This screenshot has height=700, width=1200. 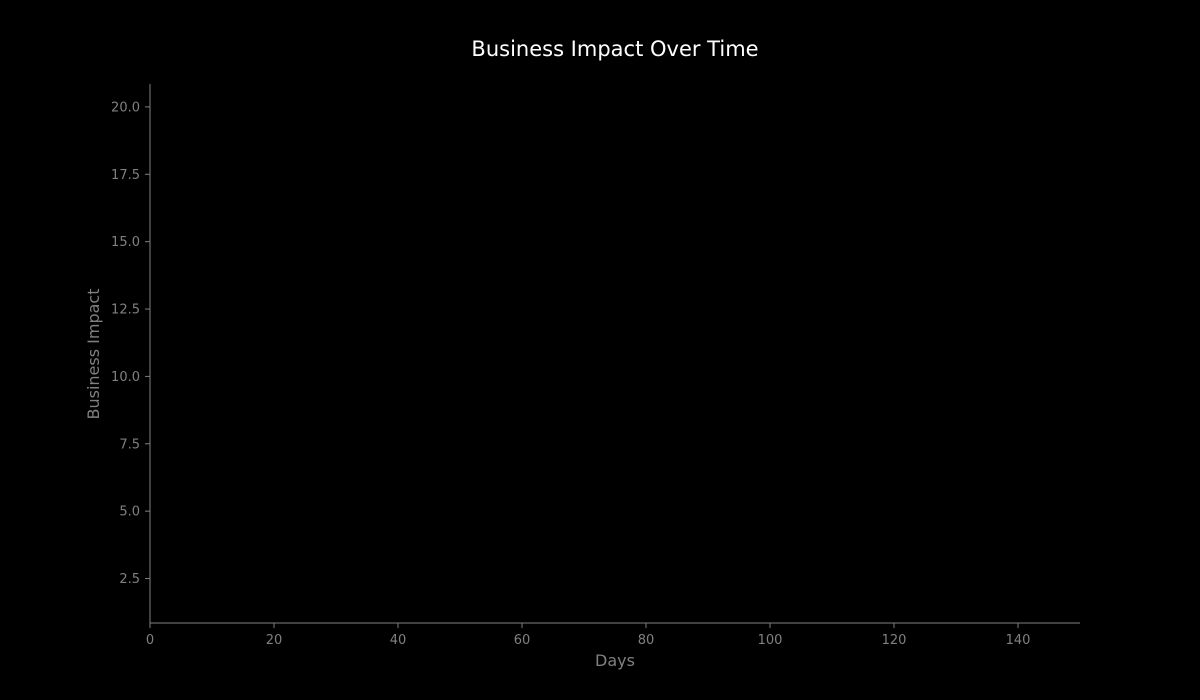 I want to click on y-tick-label: 20.0, so click(x=125, y=107).